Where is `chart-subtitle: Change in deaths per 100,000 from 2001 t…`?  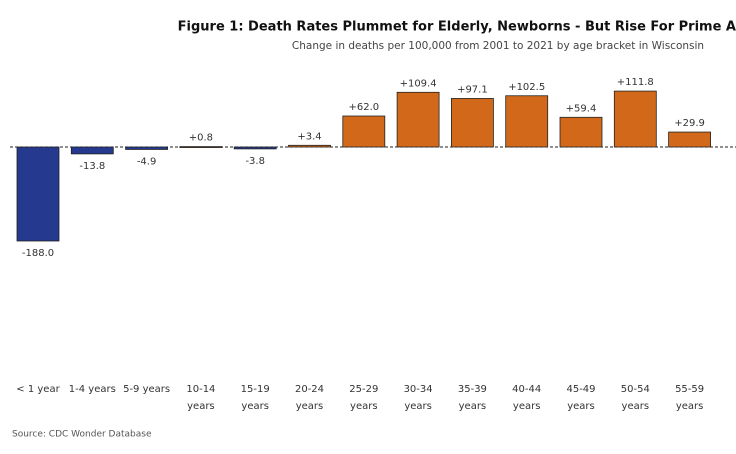
chart-subtitle: Change in deaths per 100,000 from 2001 t… is located at coordinates (498, 46).